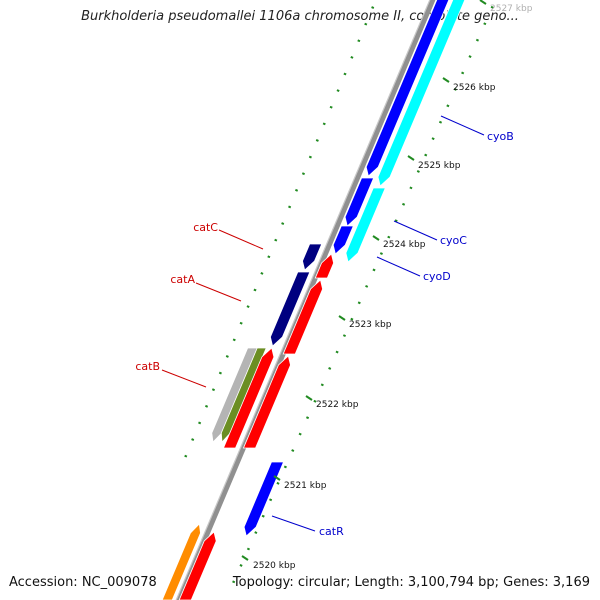 The image size is (600, 600). What do you see at coordinates (182, 279) in the screenshot?
I see `gene-label-catA: catA` at bounding box center [182, 279].